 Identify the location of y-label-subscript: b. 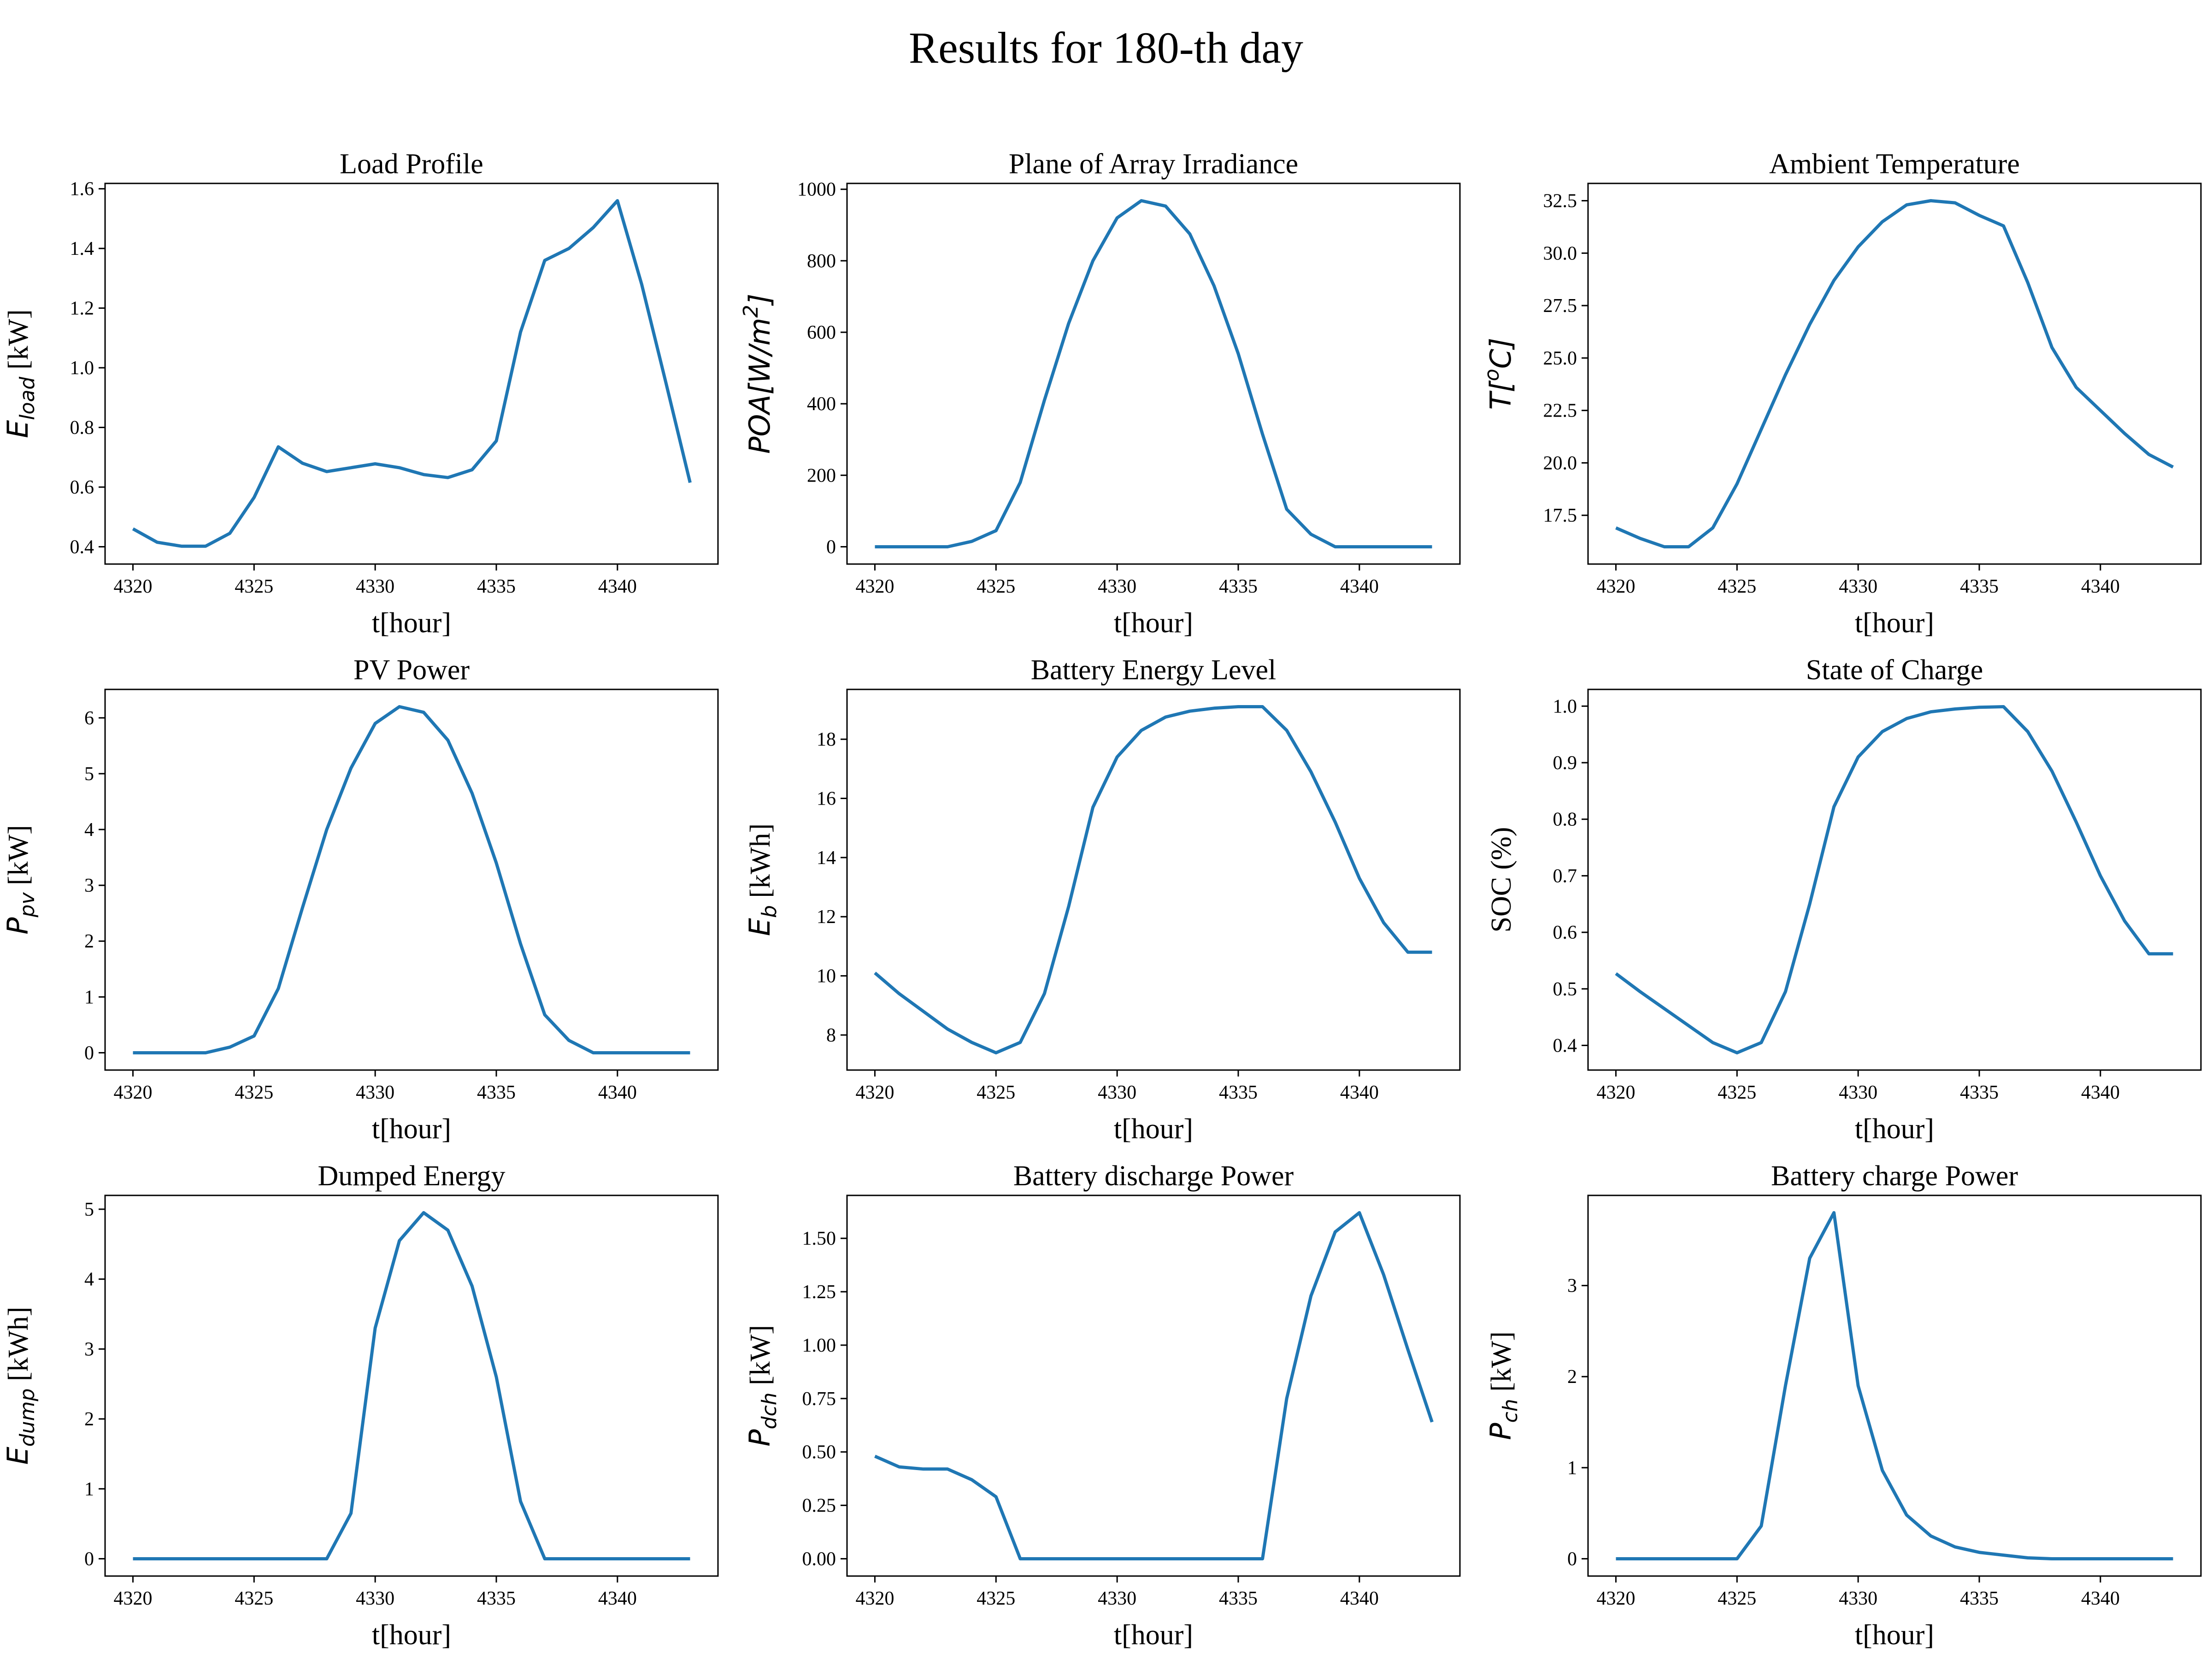
(769, 911).